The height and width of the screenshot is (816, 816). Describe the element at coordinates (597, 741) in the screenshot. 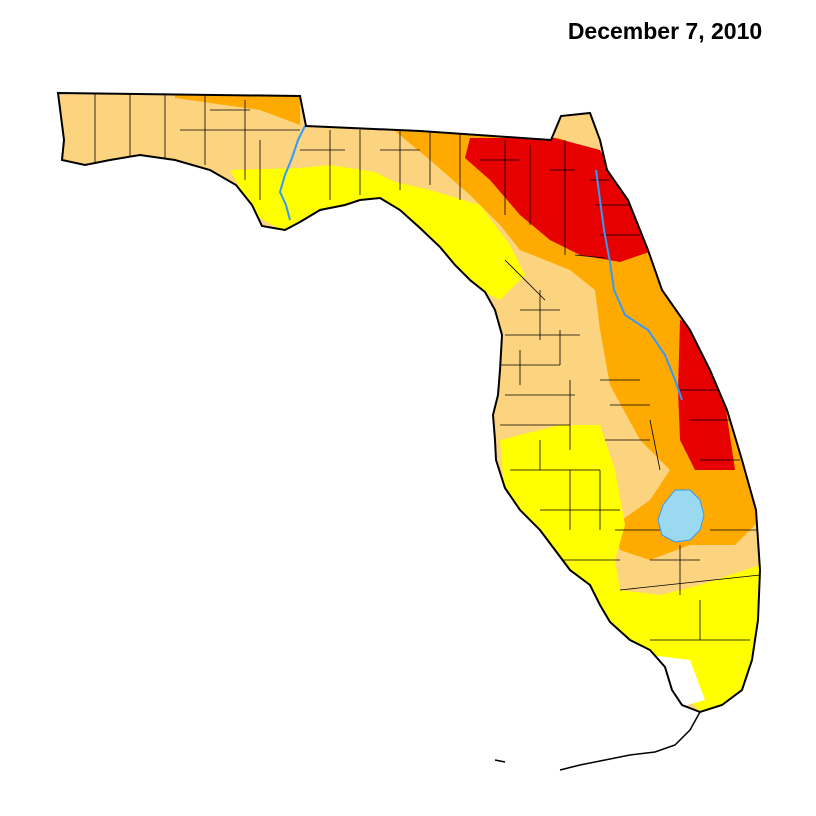

I see `florida-keys` at that location.